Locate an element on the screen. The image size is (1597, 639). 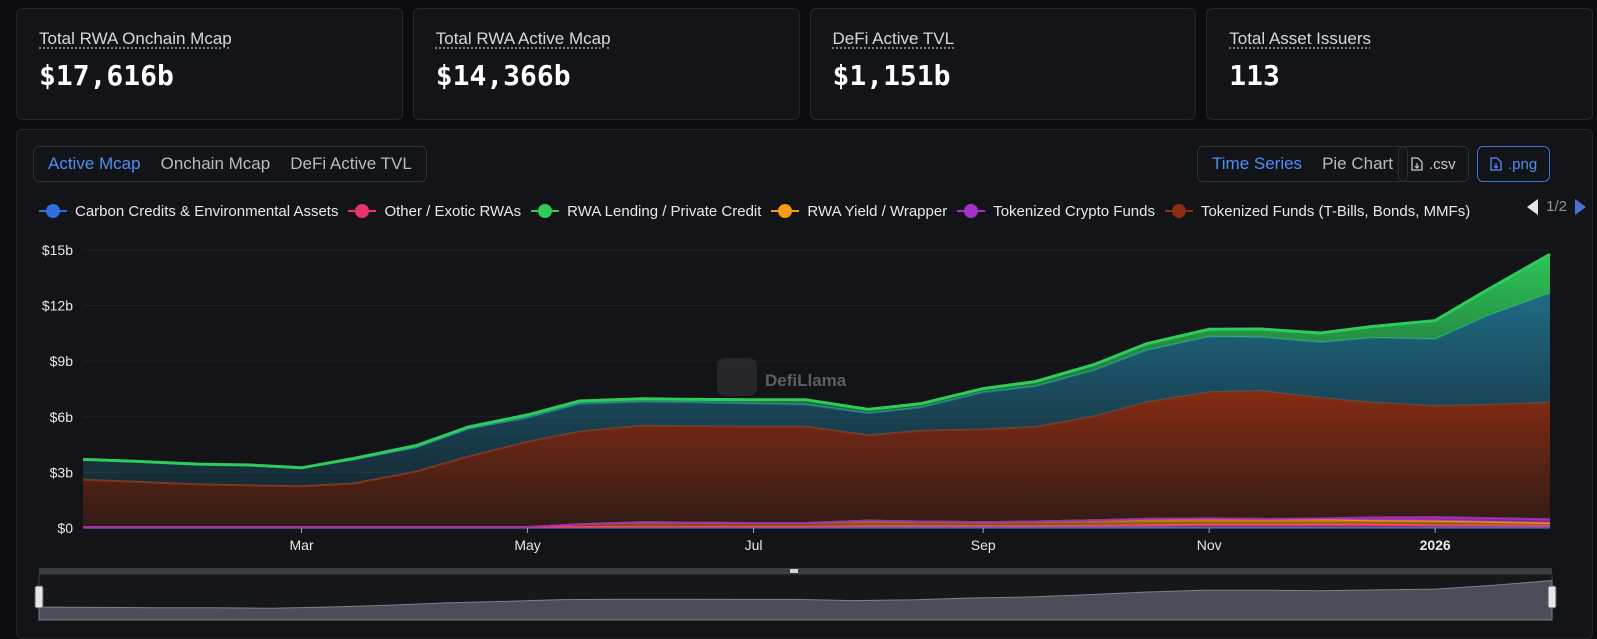
legend-label: Carbon Credits & Environmental Assets is located at coordinates (206, 211).